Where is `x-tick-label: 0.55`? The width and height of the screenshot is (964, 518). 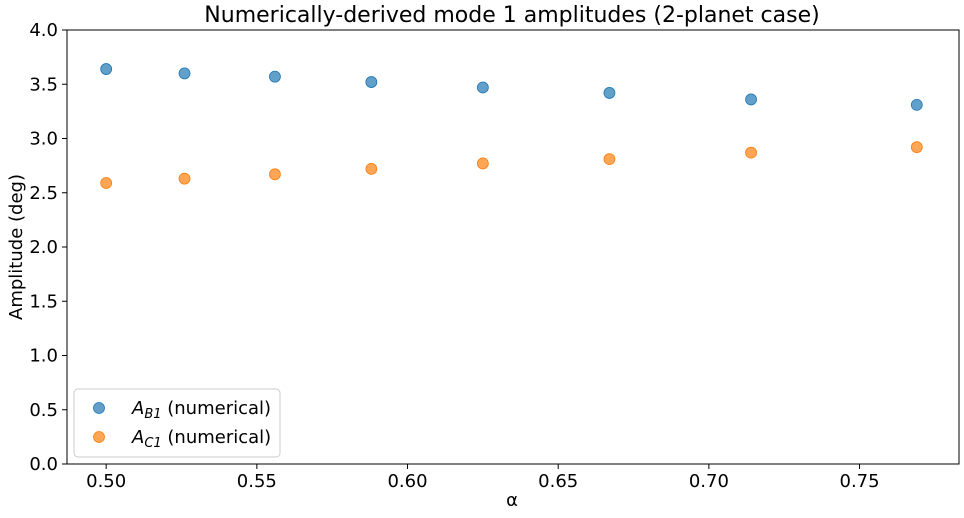
x-tick-label: 0.55 is located at coordinates (257, 481).